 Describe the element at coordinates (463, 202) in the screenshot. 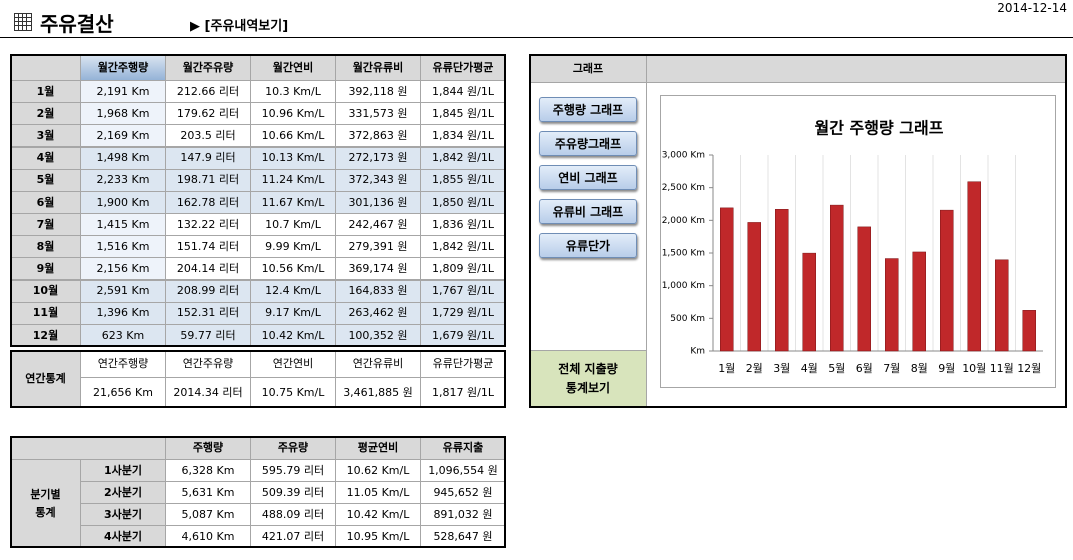

I see `data-cell: 1,850 원/1L` at that location.